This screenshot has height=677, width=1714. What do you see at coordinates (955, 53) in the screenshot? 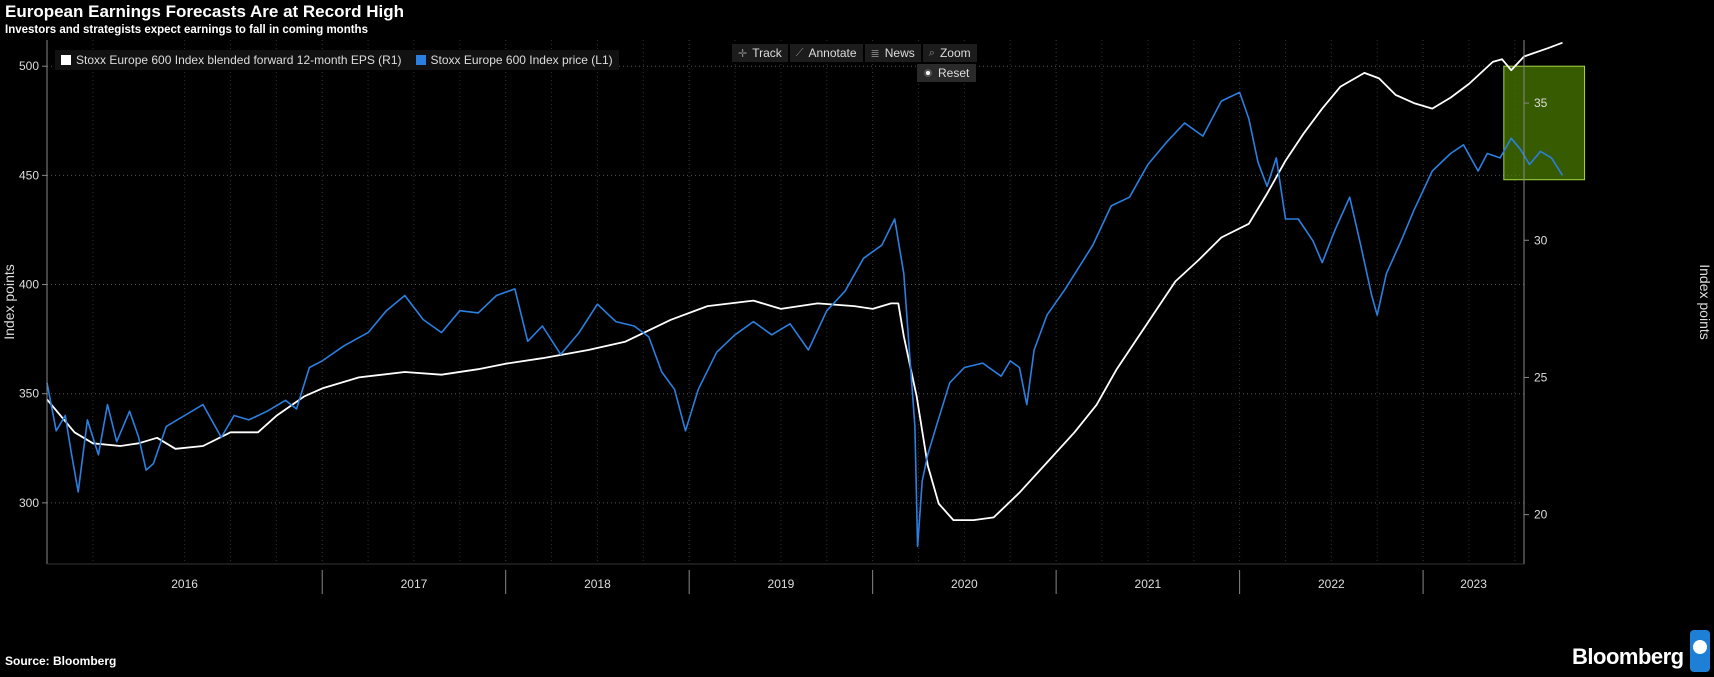
I see `zoom-label: Zoom` at bounding box center [955, 53].